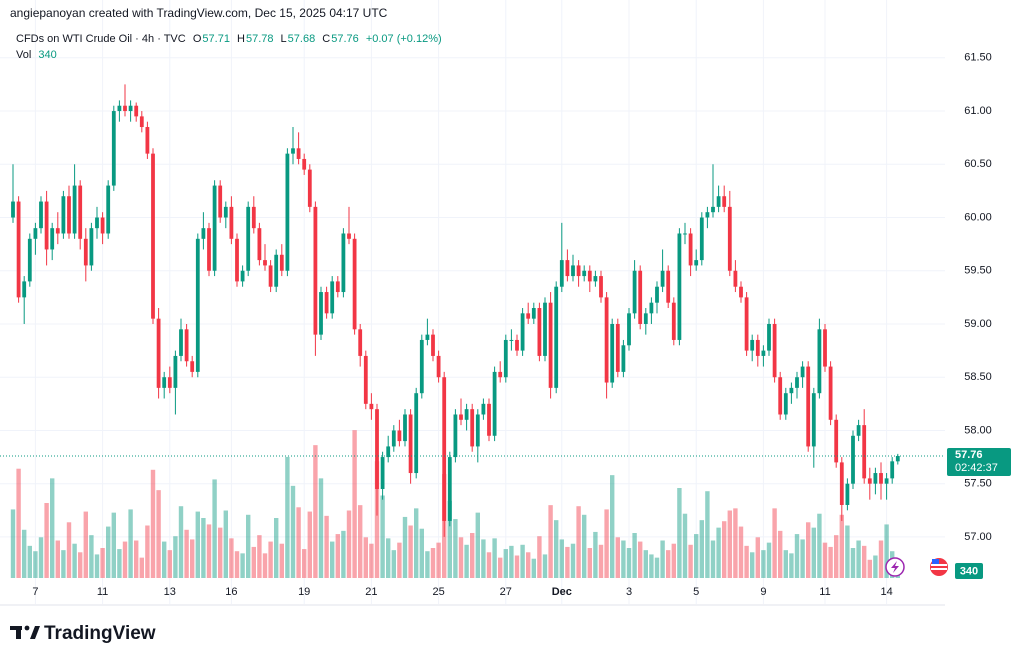 The height and width of the screenshot is (661, 1024). I want to click on logo-mark, so click(25, 632).